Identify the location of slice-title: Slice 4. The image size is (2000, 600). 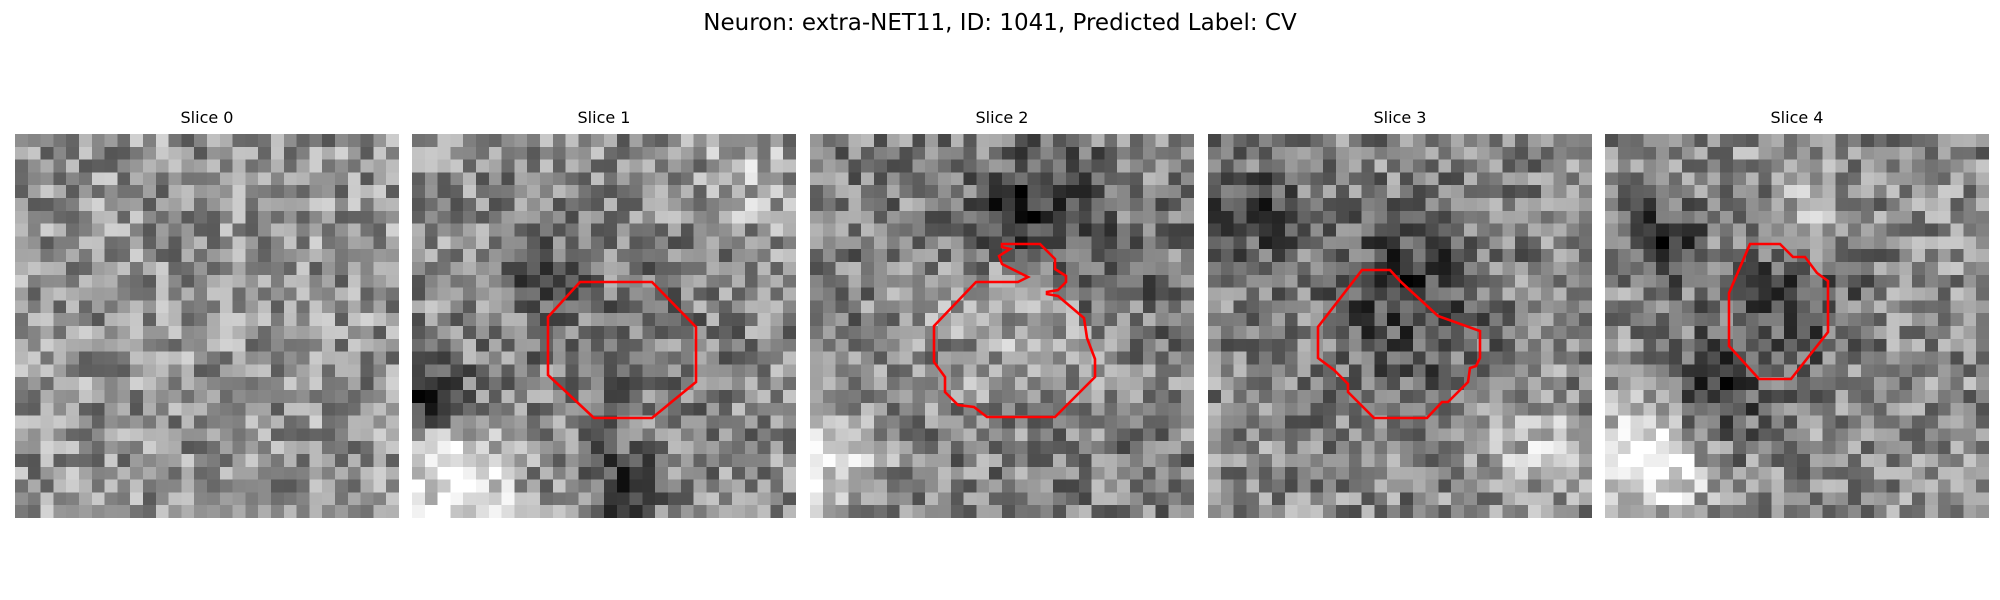
(1797, 117).